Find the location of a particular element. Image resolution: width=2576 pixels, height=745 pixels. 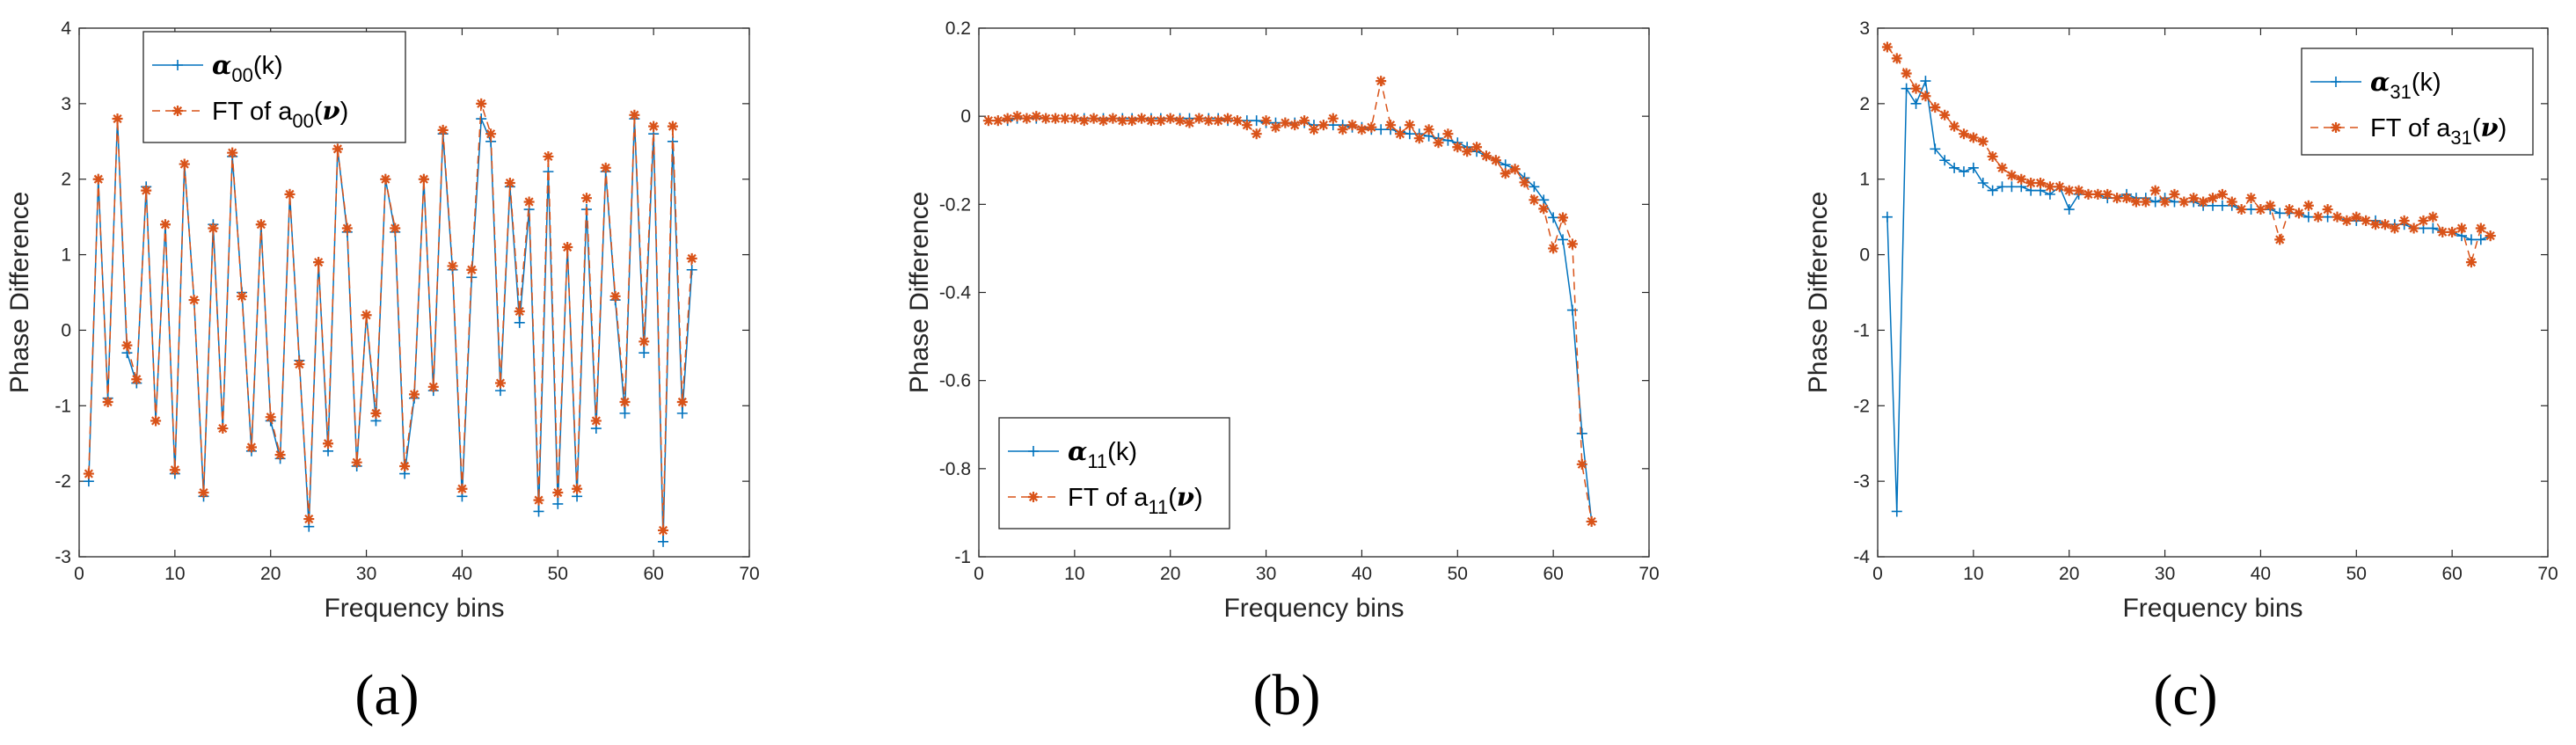

y-tick-label: 4 is located at coordinates (66, 28).